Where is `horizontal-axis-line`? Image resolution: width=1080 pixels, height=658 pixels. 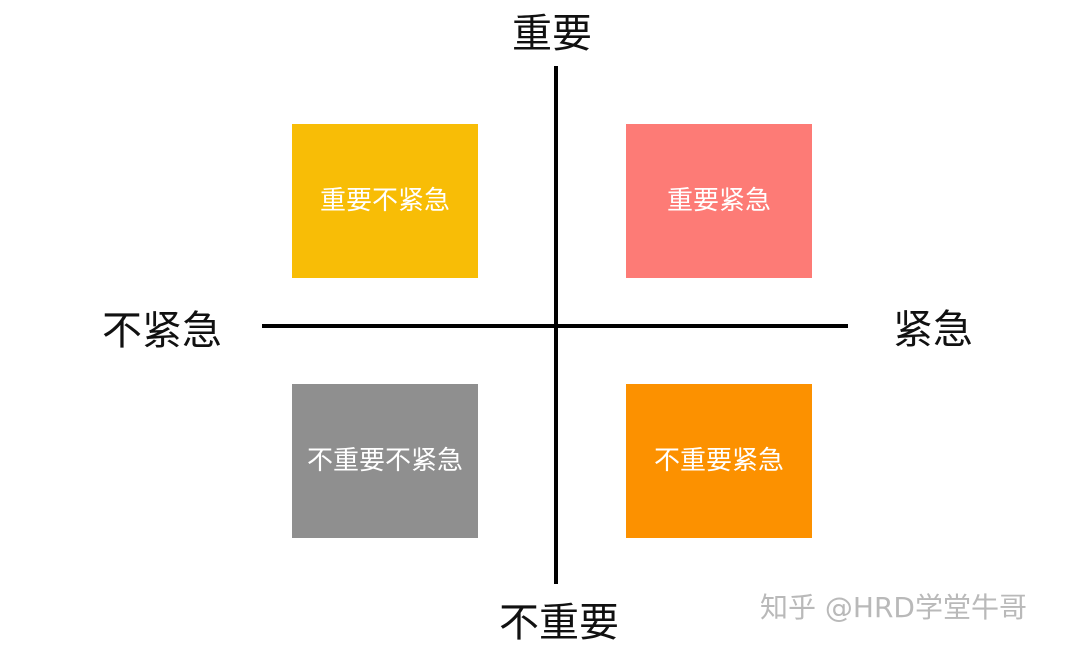 horizontal-axis-line is located at coordinates (555, 326).